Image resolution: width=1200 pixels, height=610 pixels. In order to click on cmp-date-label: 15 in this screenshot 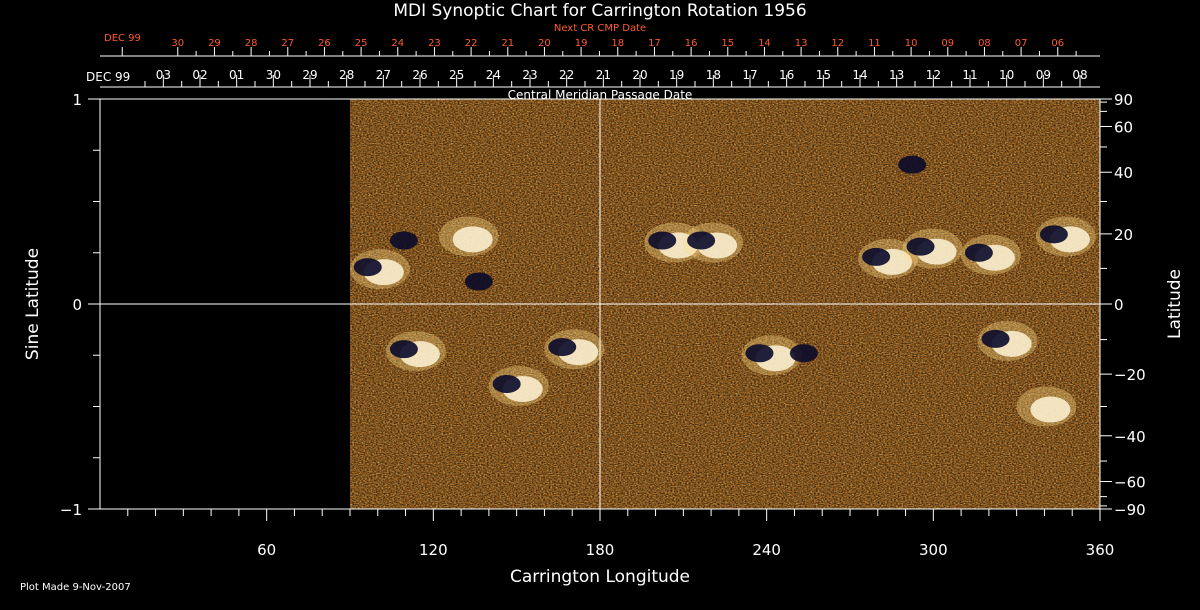, I will do `click(823, 75)`.